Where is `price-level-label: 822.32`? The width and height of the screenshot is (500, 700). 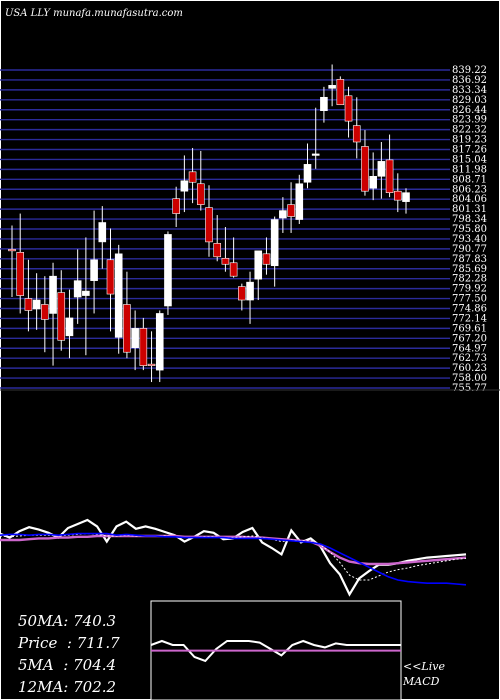
price-level-label: 822.32 is located at coordinates (469, 130).